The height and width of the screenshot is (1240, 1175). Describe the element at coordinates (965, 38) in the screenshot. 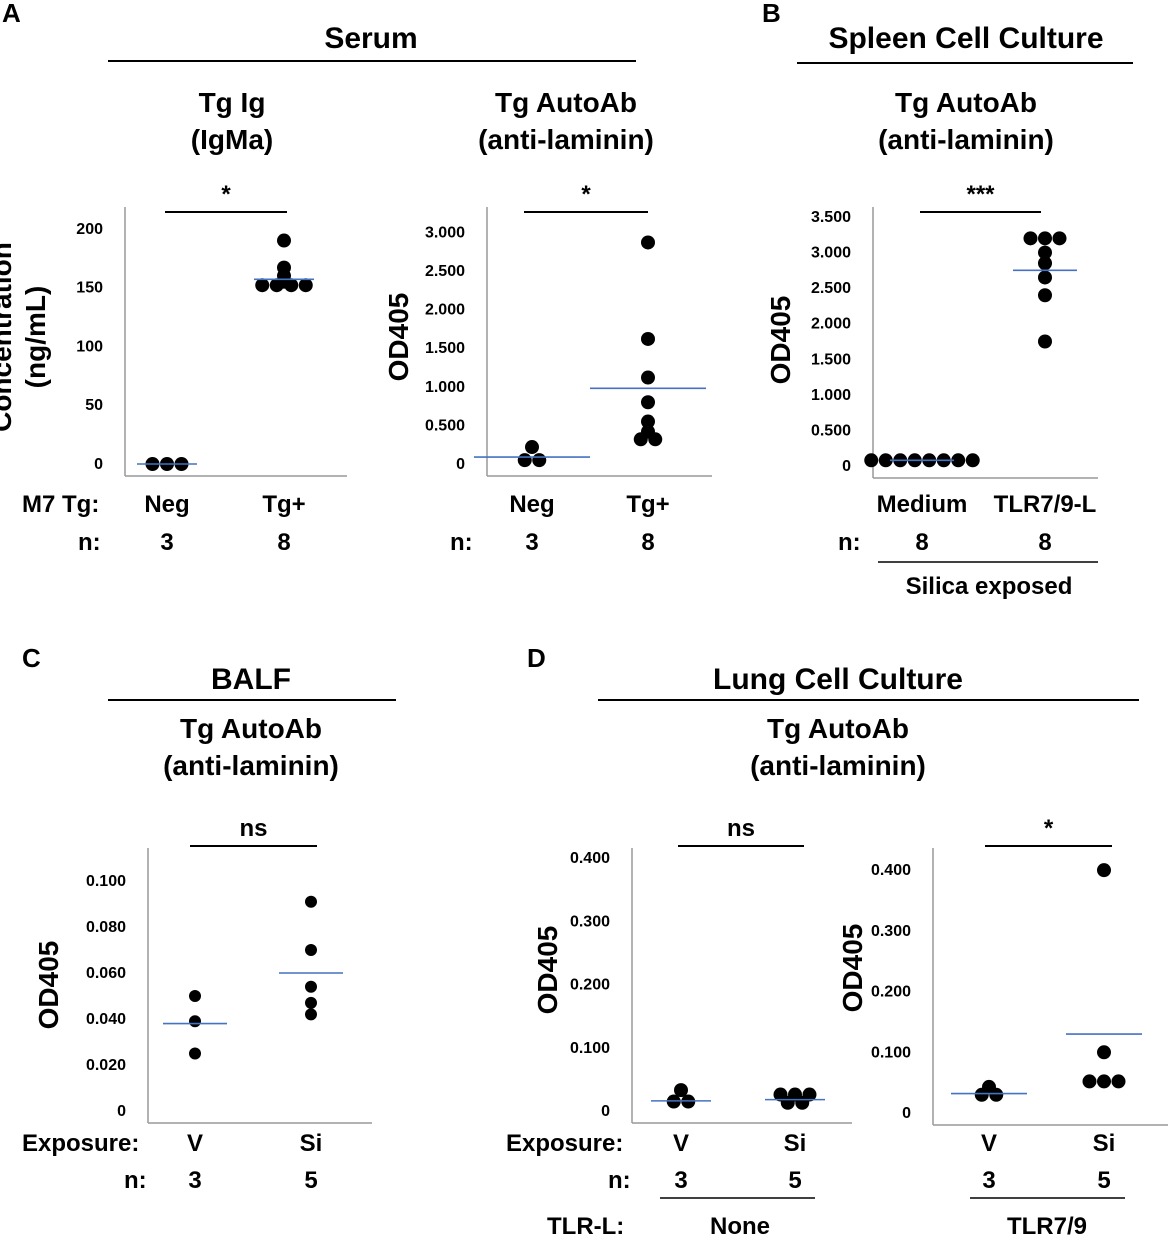

I see `section-title-spleen: Spleen Cell Culture` at that location.